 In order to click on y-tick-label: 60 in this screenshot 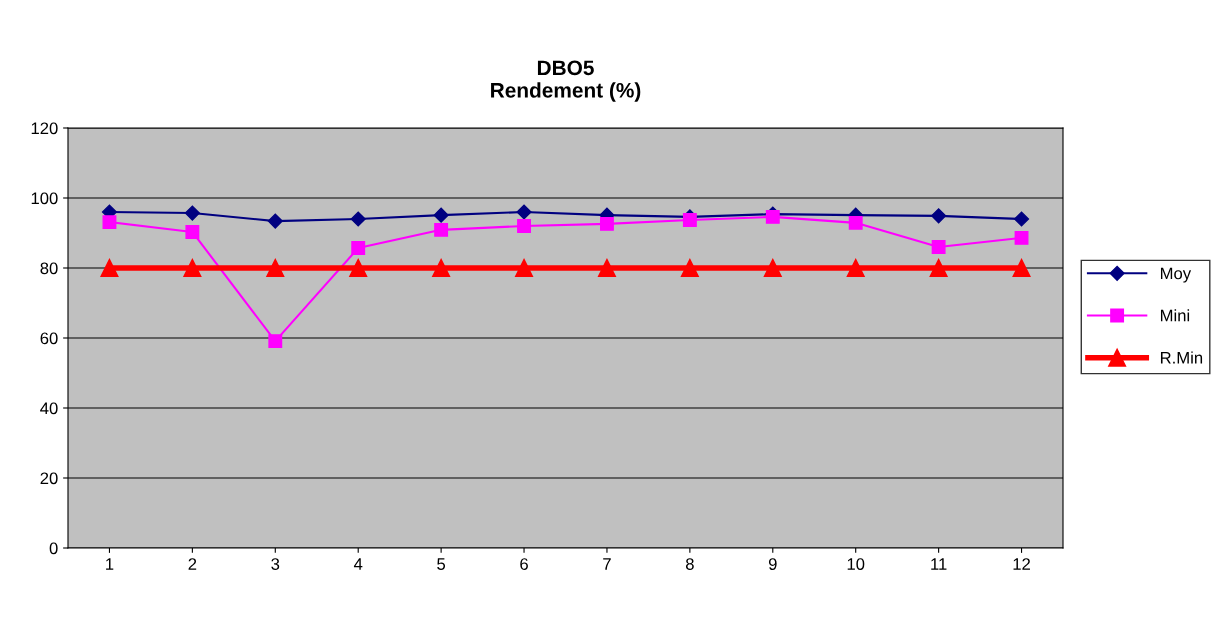, I will do `click(49, 338)`.